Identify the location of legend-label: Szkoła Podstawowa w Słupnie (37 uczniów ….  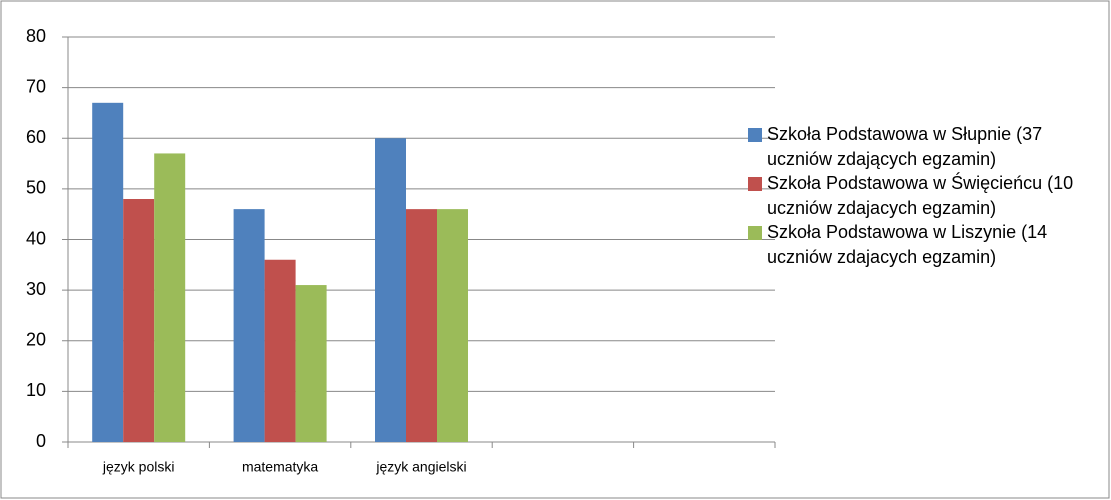
(905, 146).